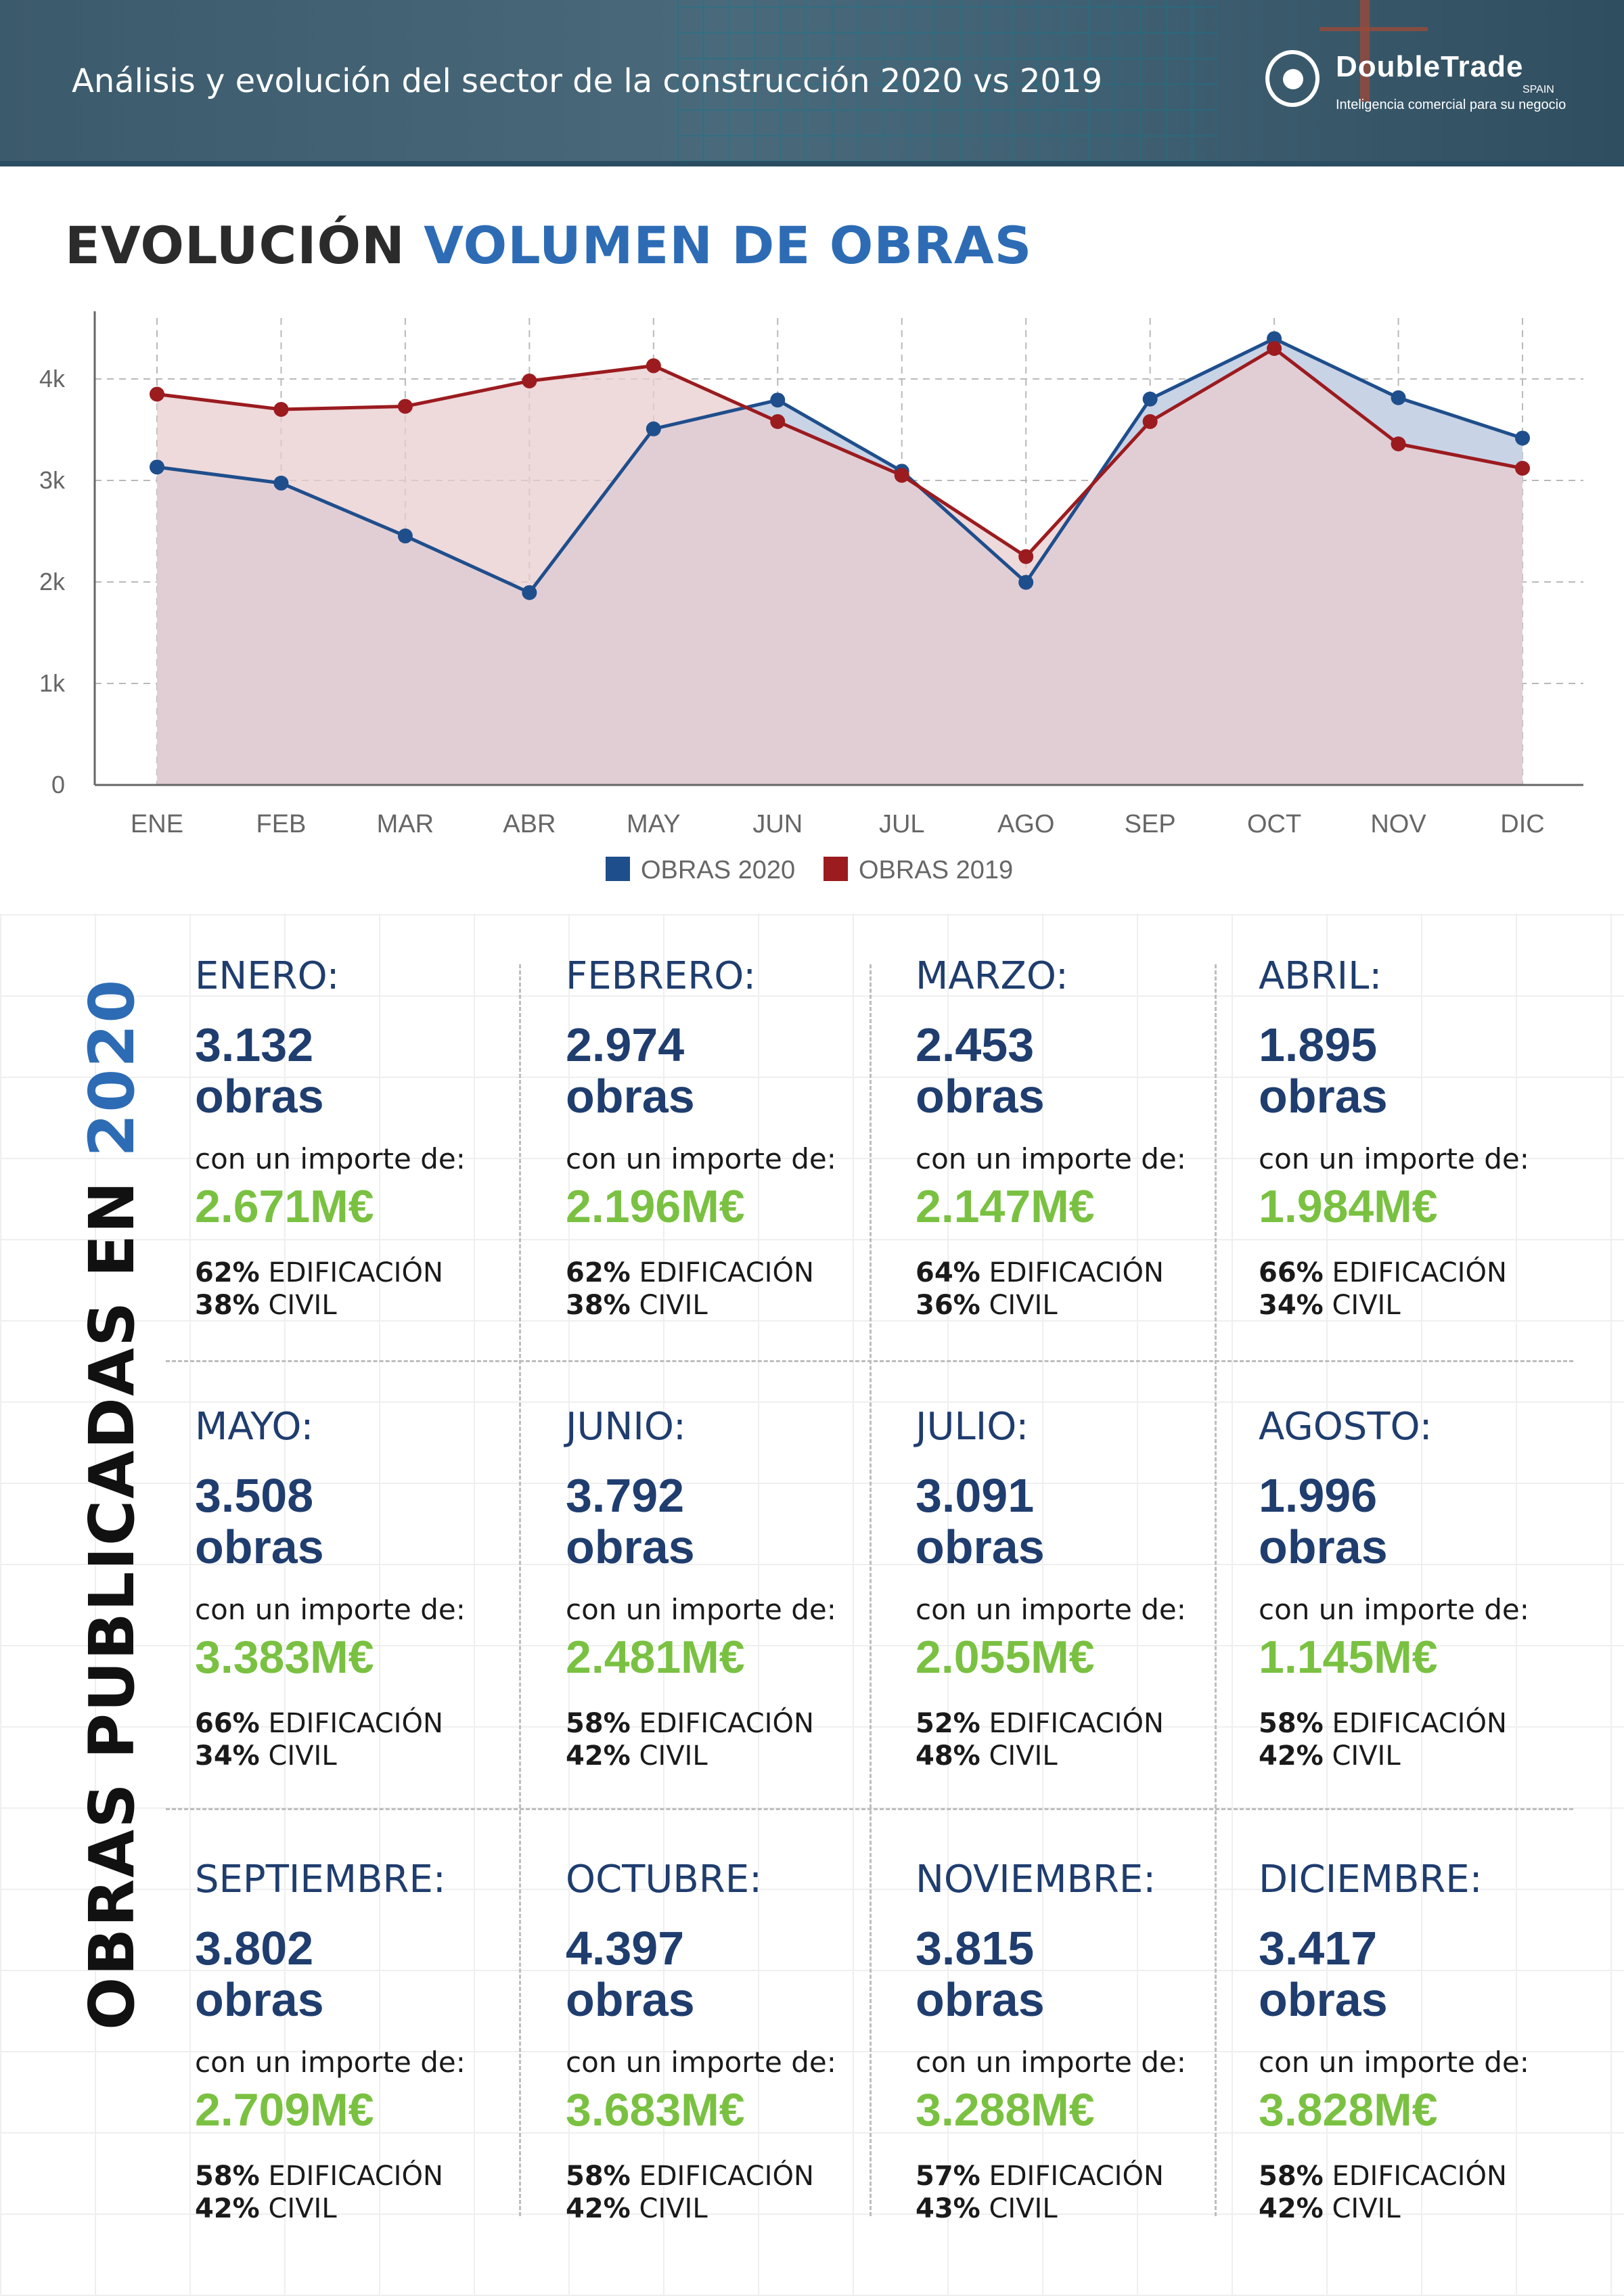 The image size is (1624, 2296). Describe the element at coordinates (1430, 66) in the screenshot. I see `logo-name: DoubleTrade` at that location.